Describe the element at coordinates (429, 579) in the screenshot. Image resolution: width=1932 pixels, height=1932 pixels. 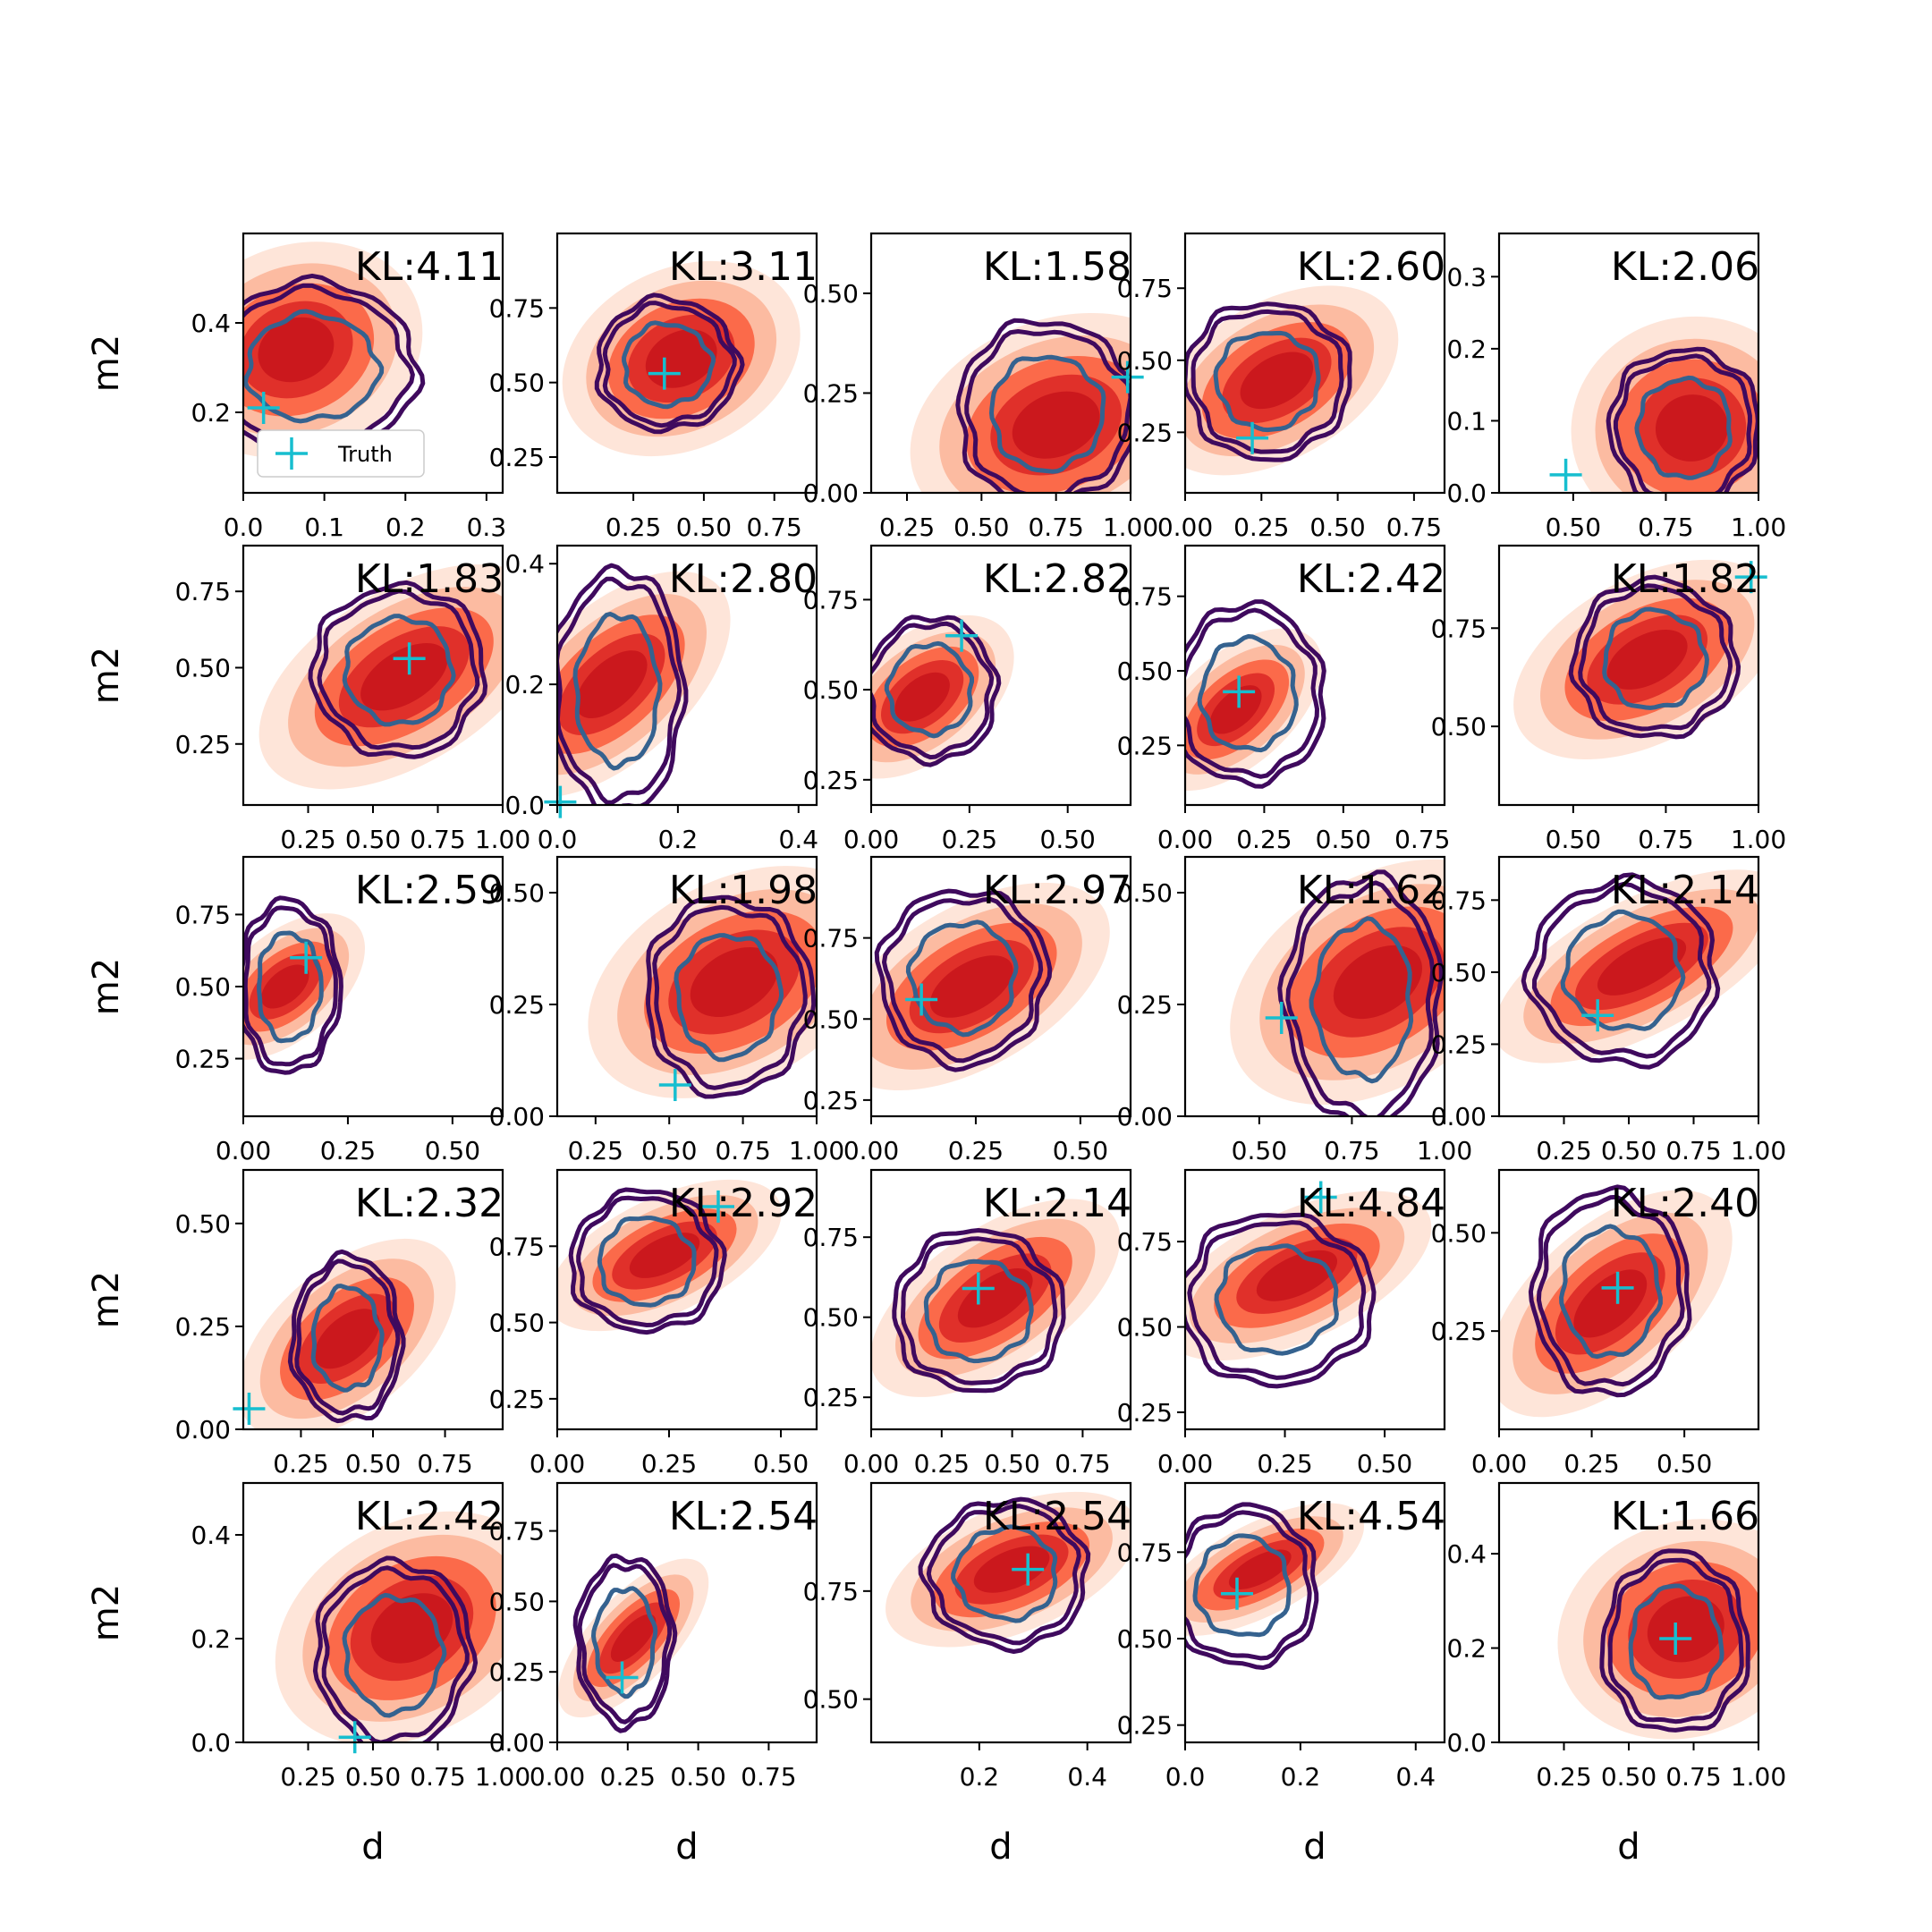
I see `kl-label: KL:1.83` at that location.